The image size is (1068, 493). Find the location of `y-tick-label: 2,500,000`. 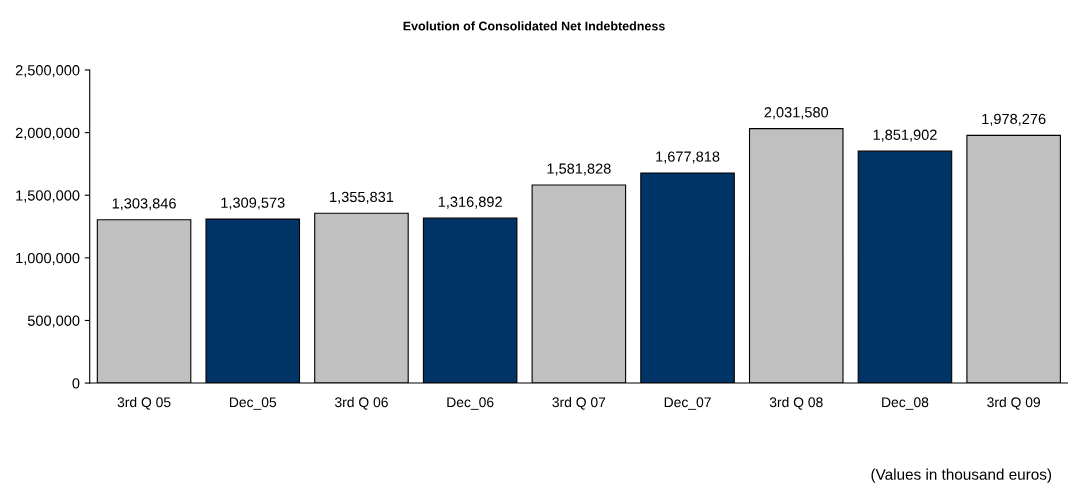

y-tick-label: 2,500,000 is located at coordinates (47, 71).